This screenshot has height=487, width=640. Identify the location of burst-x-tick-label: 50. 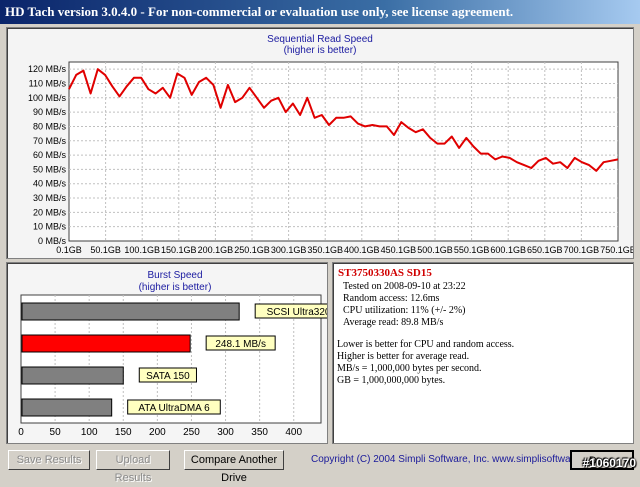
(56, 432).